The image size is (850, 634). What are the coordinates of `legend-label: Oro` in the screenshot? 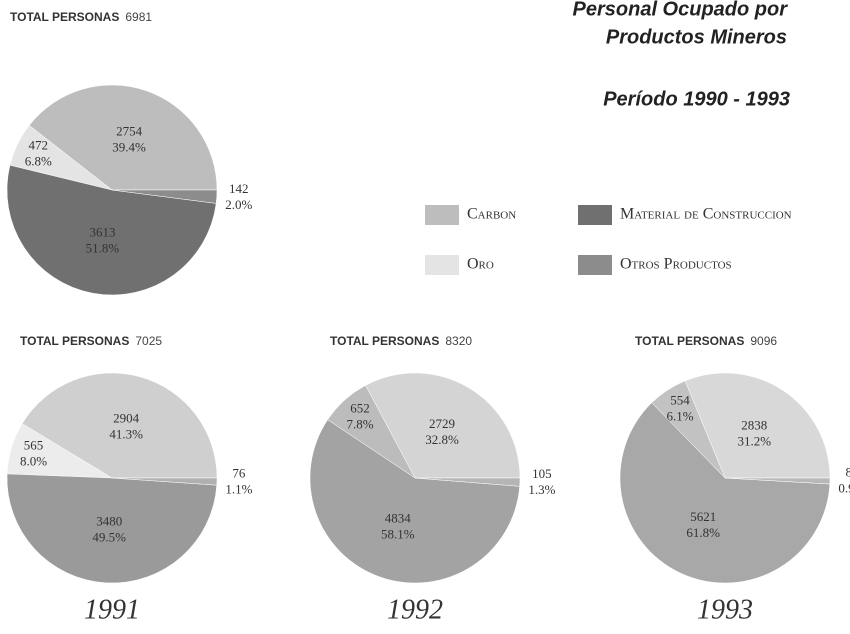 It's located at (480, 264).